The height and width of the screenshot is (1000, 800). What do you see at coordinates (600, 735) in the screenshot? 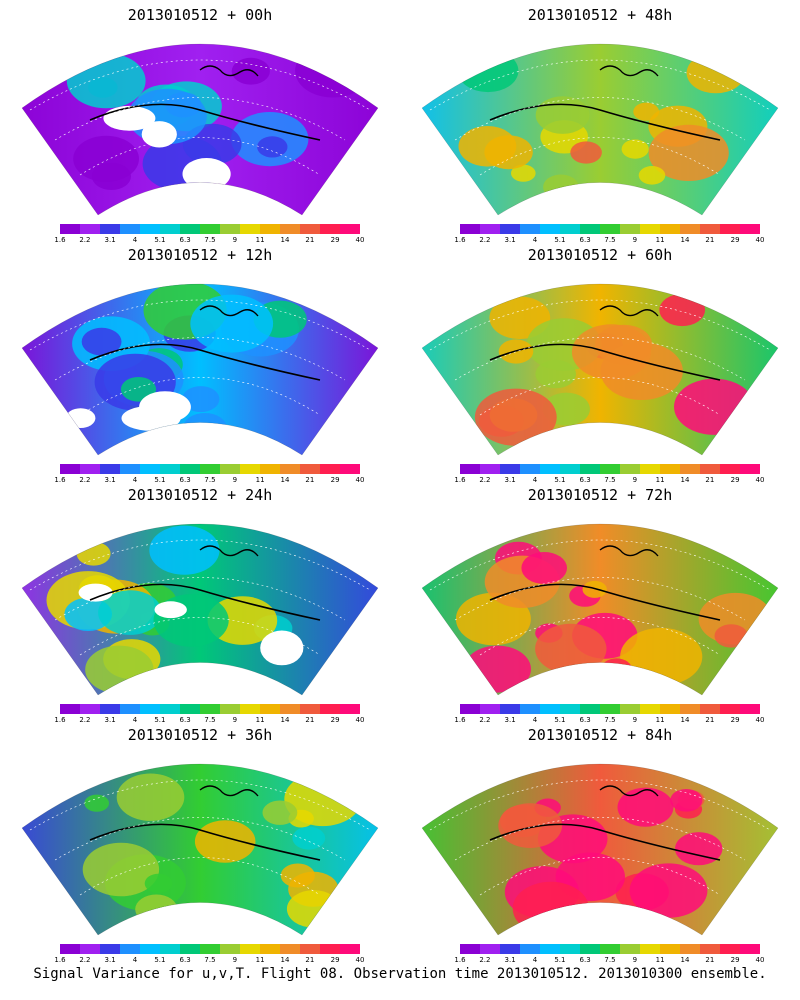
I see `panel-title: 2013010512 + 84h` at bounding box center [600, 735].